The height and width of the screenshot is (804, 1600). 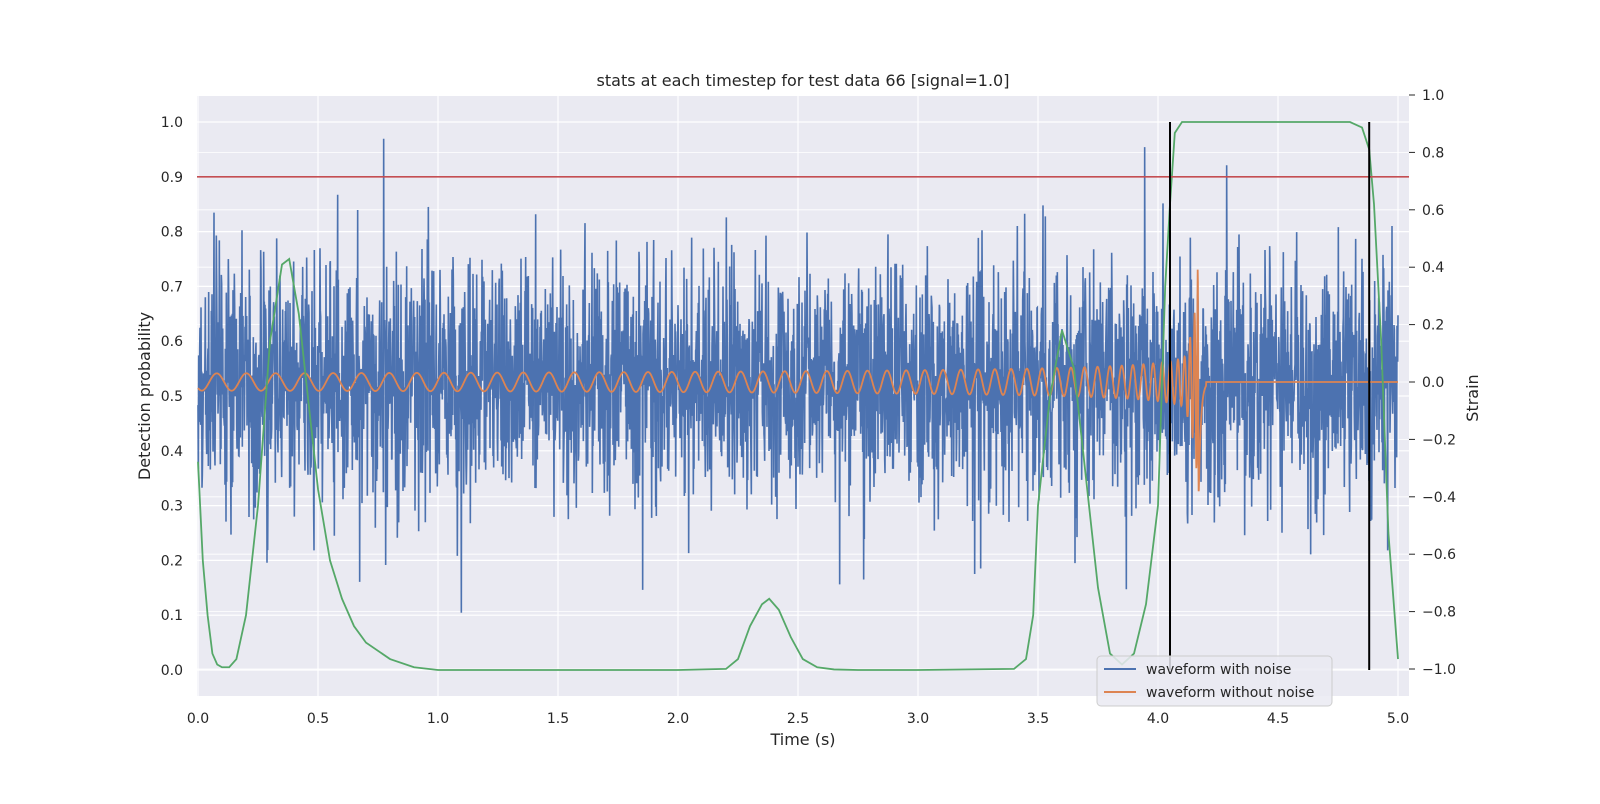 I want to click on legend-entry: waveform without noise, so click(x=1230, y=693).